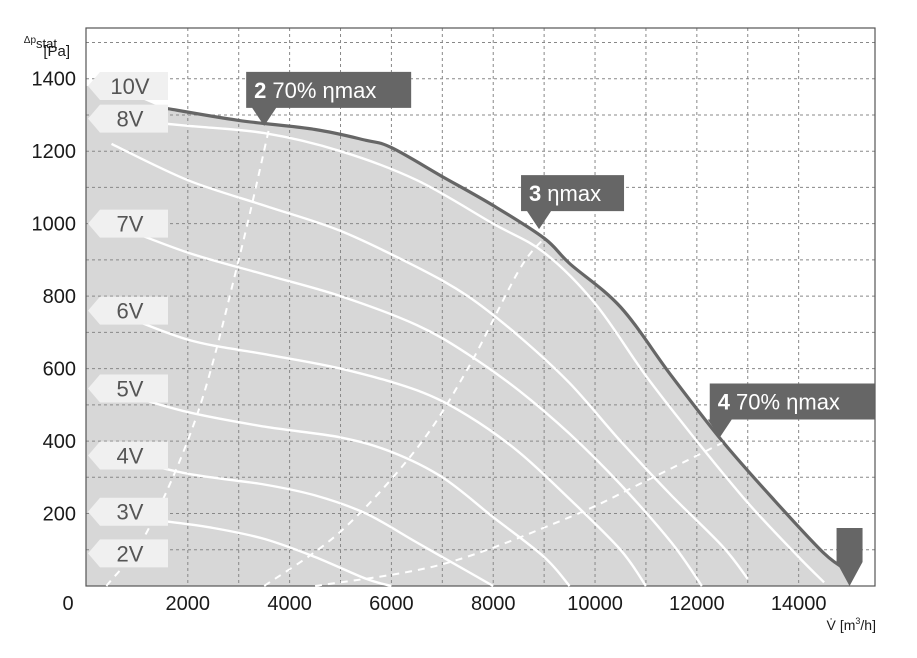  What do you see at coordinates (59, 442) in the screenshot?
I see `y-tick-label: 400` at bounding box center [59, 442].